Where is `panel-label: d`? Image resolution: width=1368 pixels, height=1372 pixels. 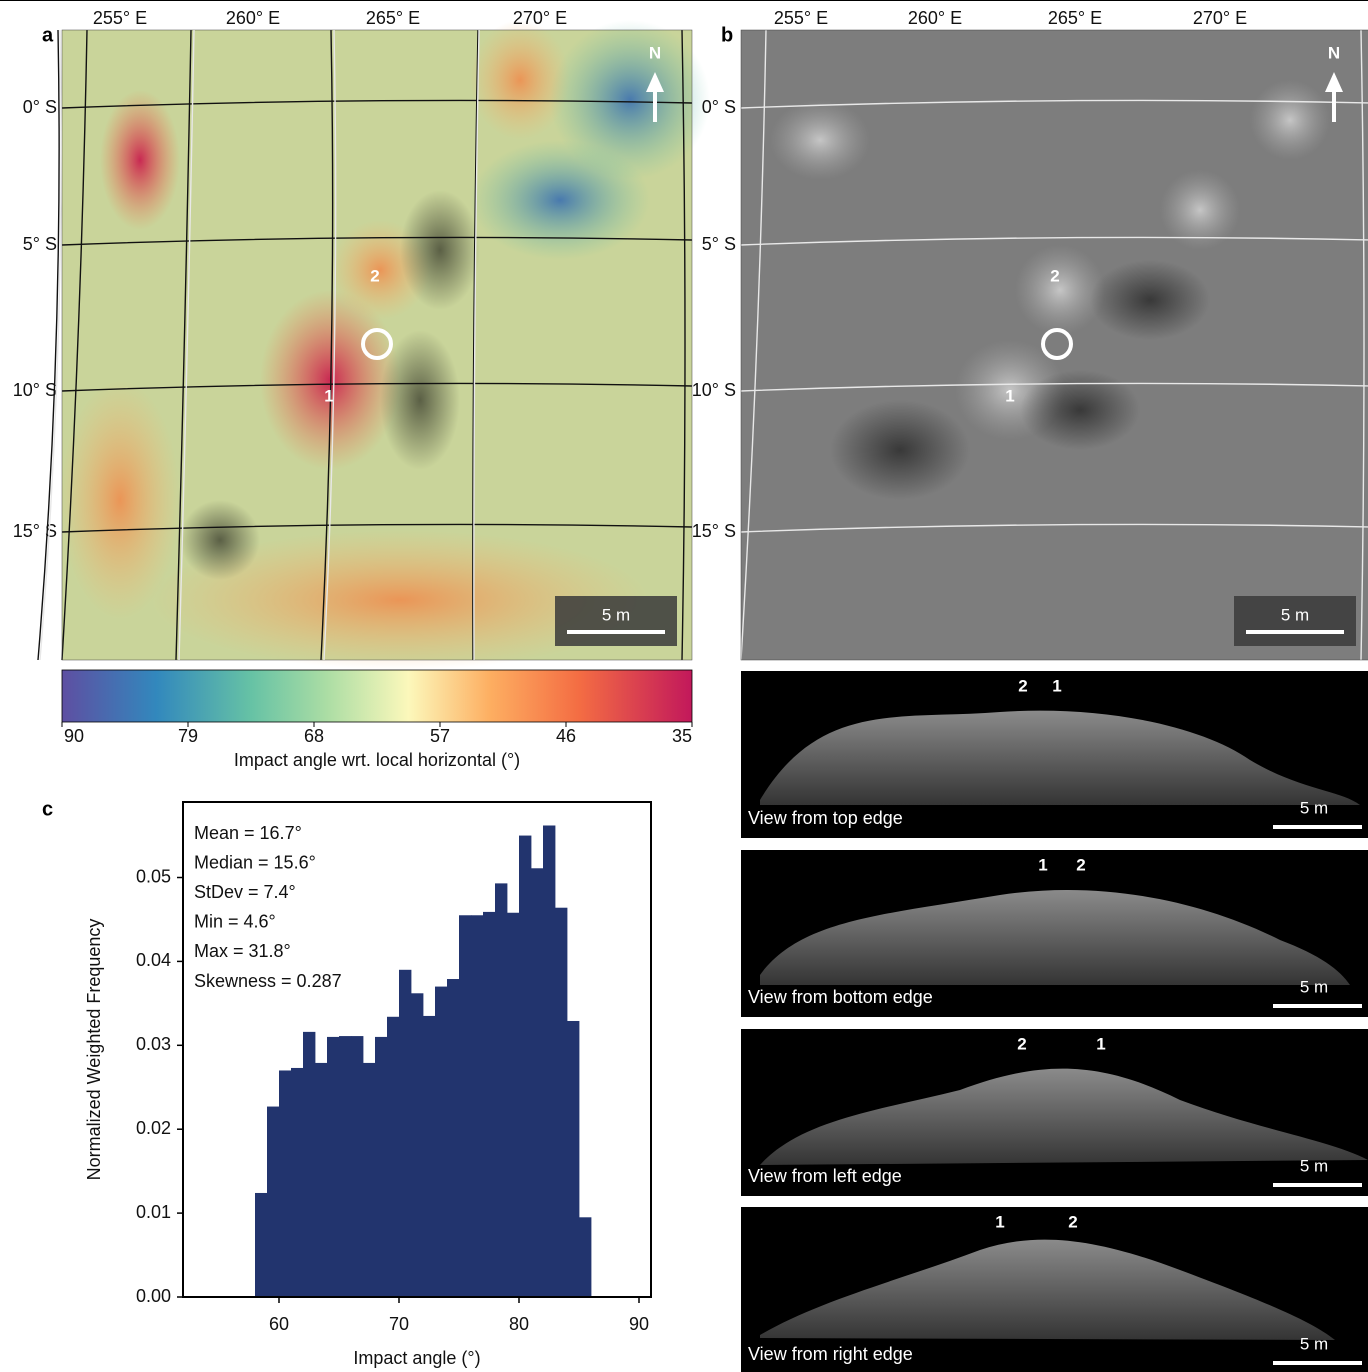 panel-label: d is located at coordinates (754, 687).